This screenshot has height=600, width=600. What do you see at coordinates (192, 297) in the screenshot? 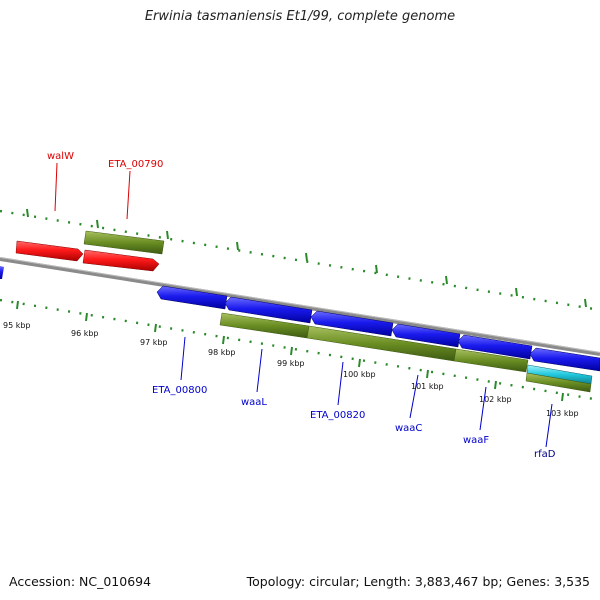
I see `gene-ETA_00800-arrow` at bounding box center [192, 297].